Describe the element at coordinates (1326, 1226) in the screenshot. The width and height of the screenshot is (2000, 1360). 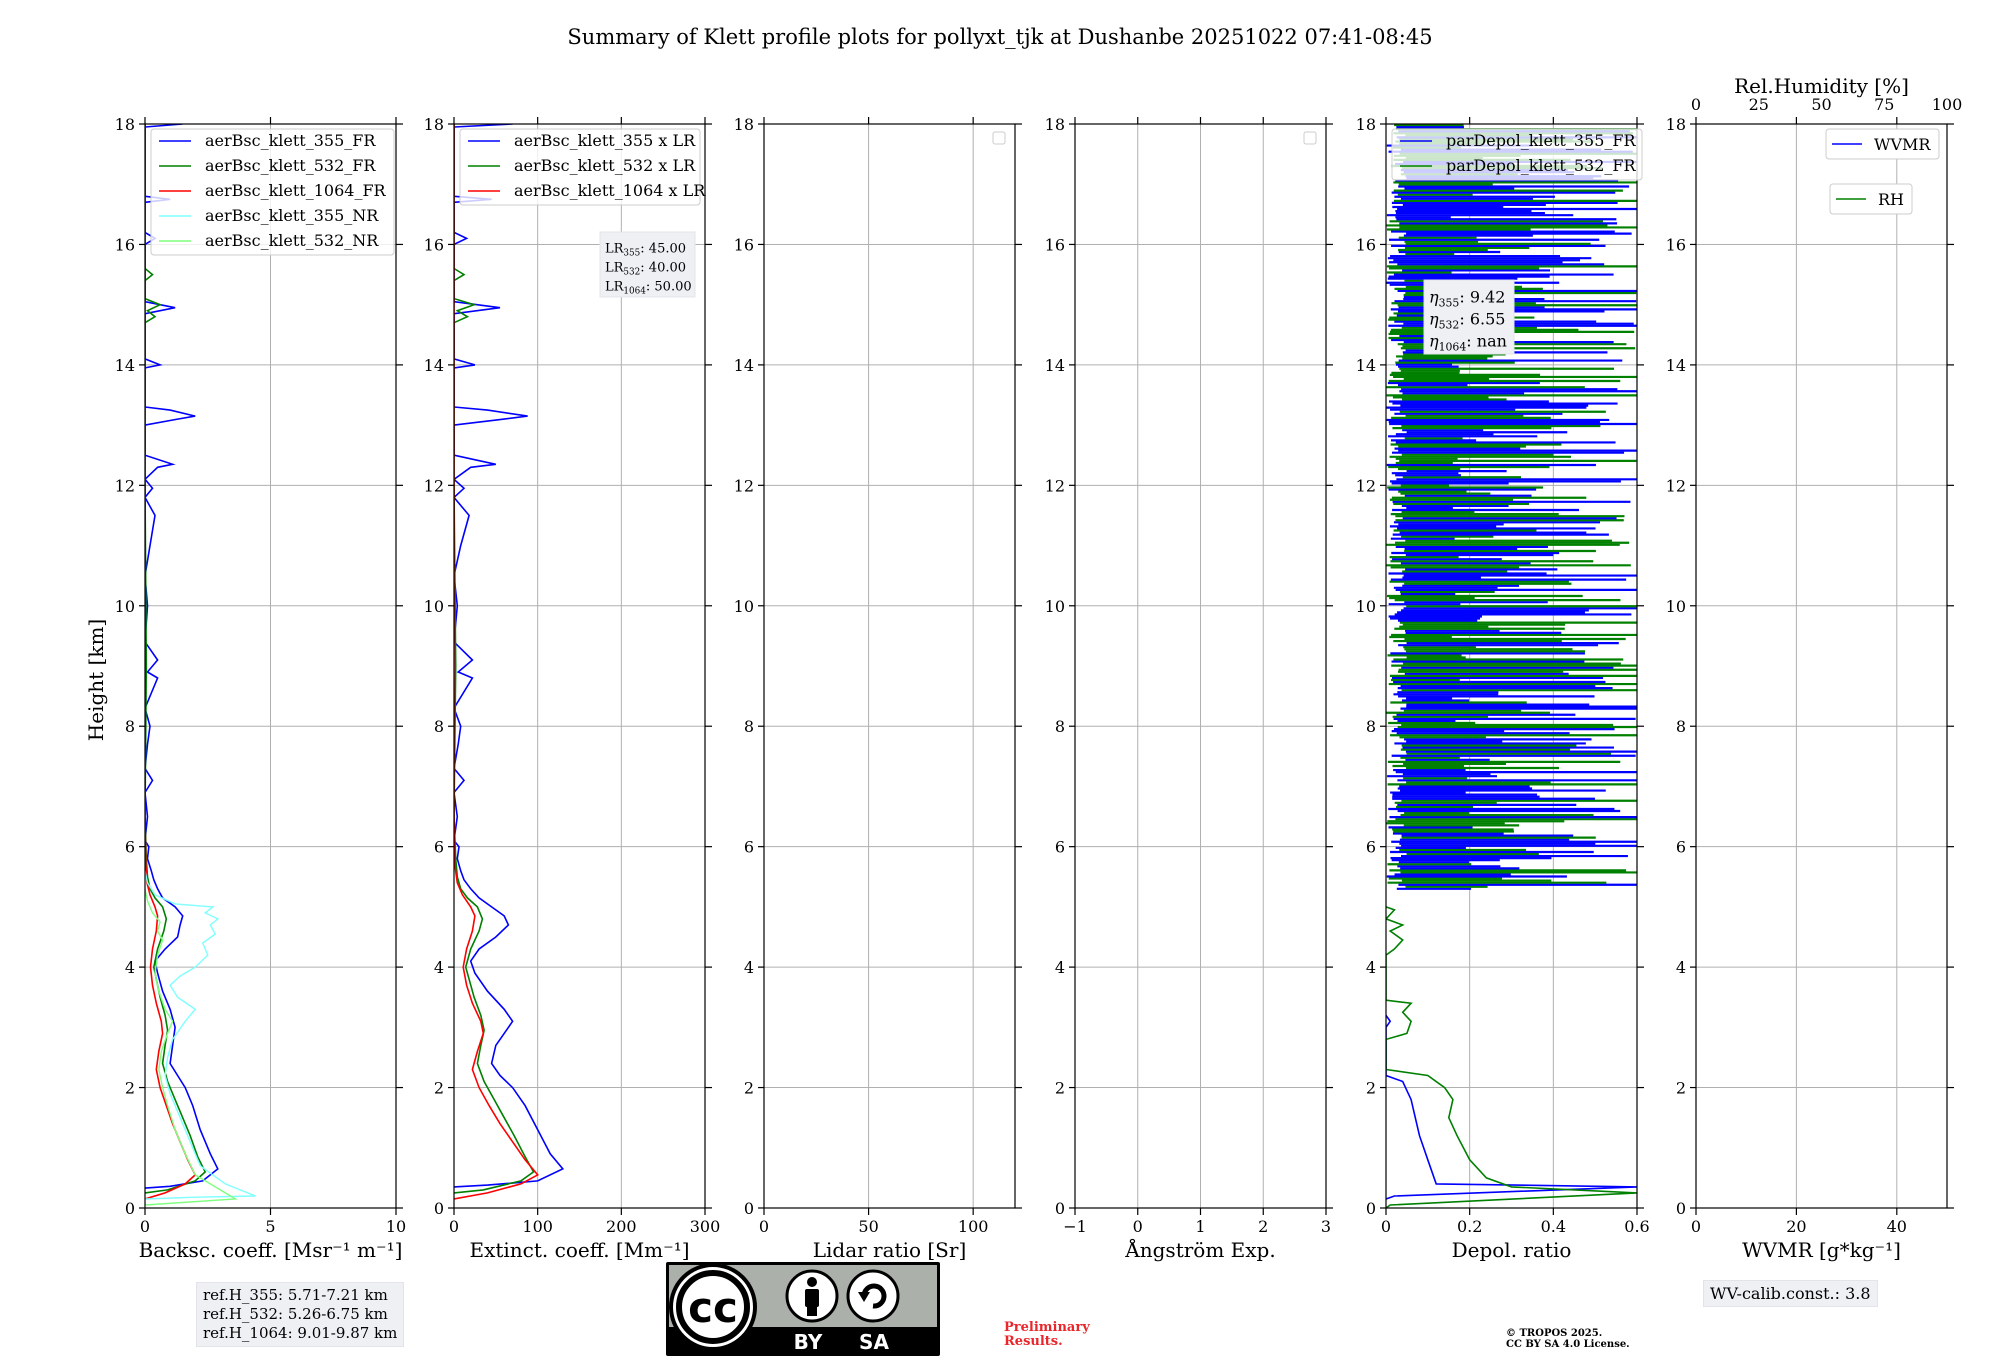
I see `x-tick-label: 3` at that location.